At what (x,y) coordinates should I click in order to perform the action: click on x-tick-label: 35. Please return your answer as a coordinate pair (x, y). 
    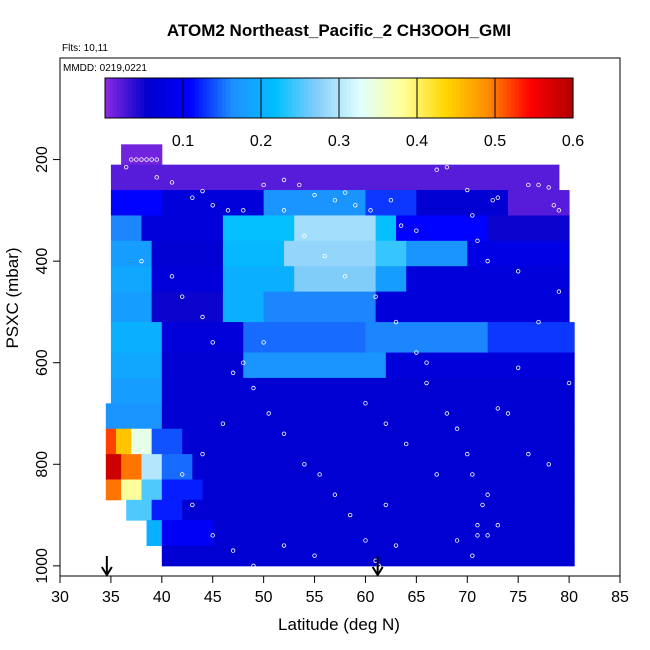
    Looking at the image, I should click on (111, 597).